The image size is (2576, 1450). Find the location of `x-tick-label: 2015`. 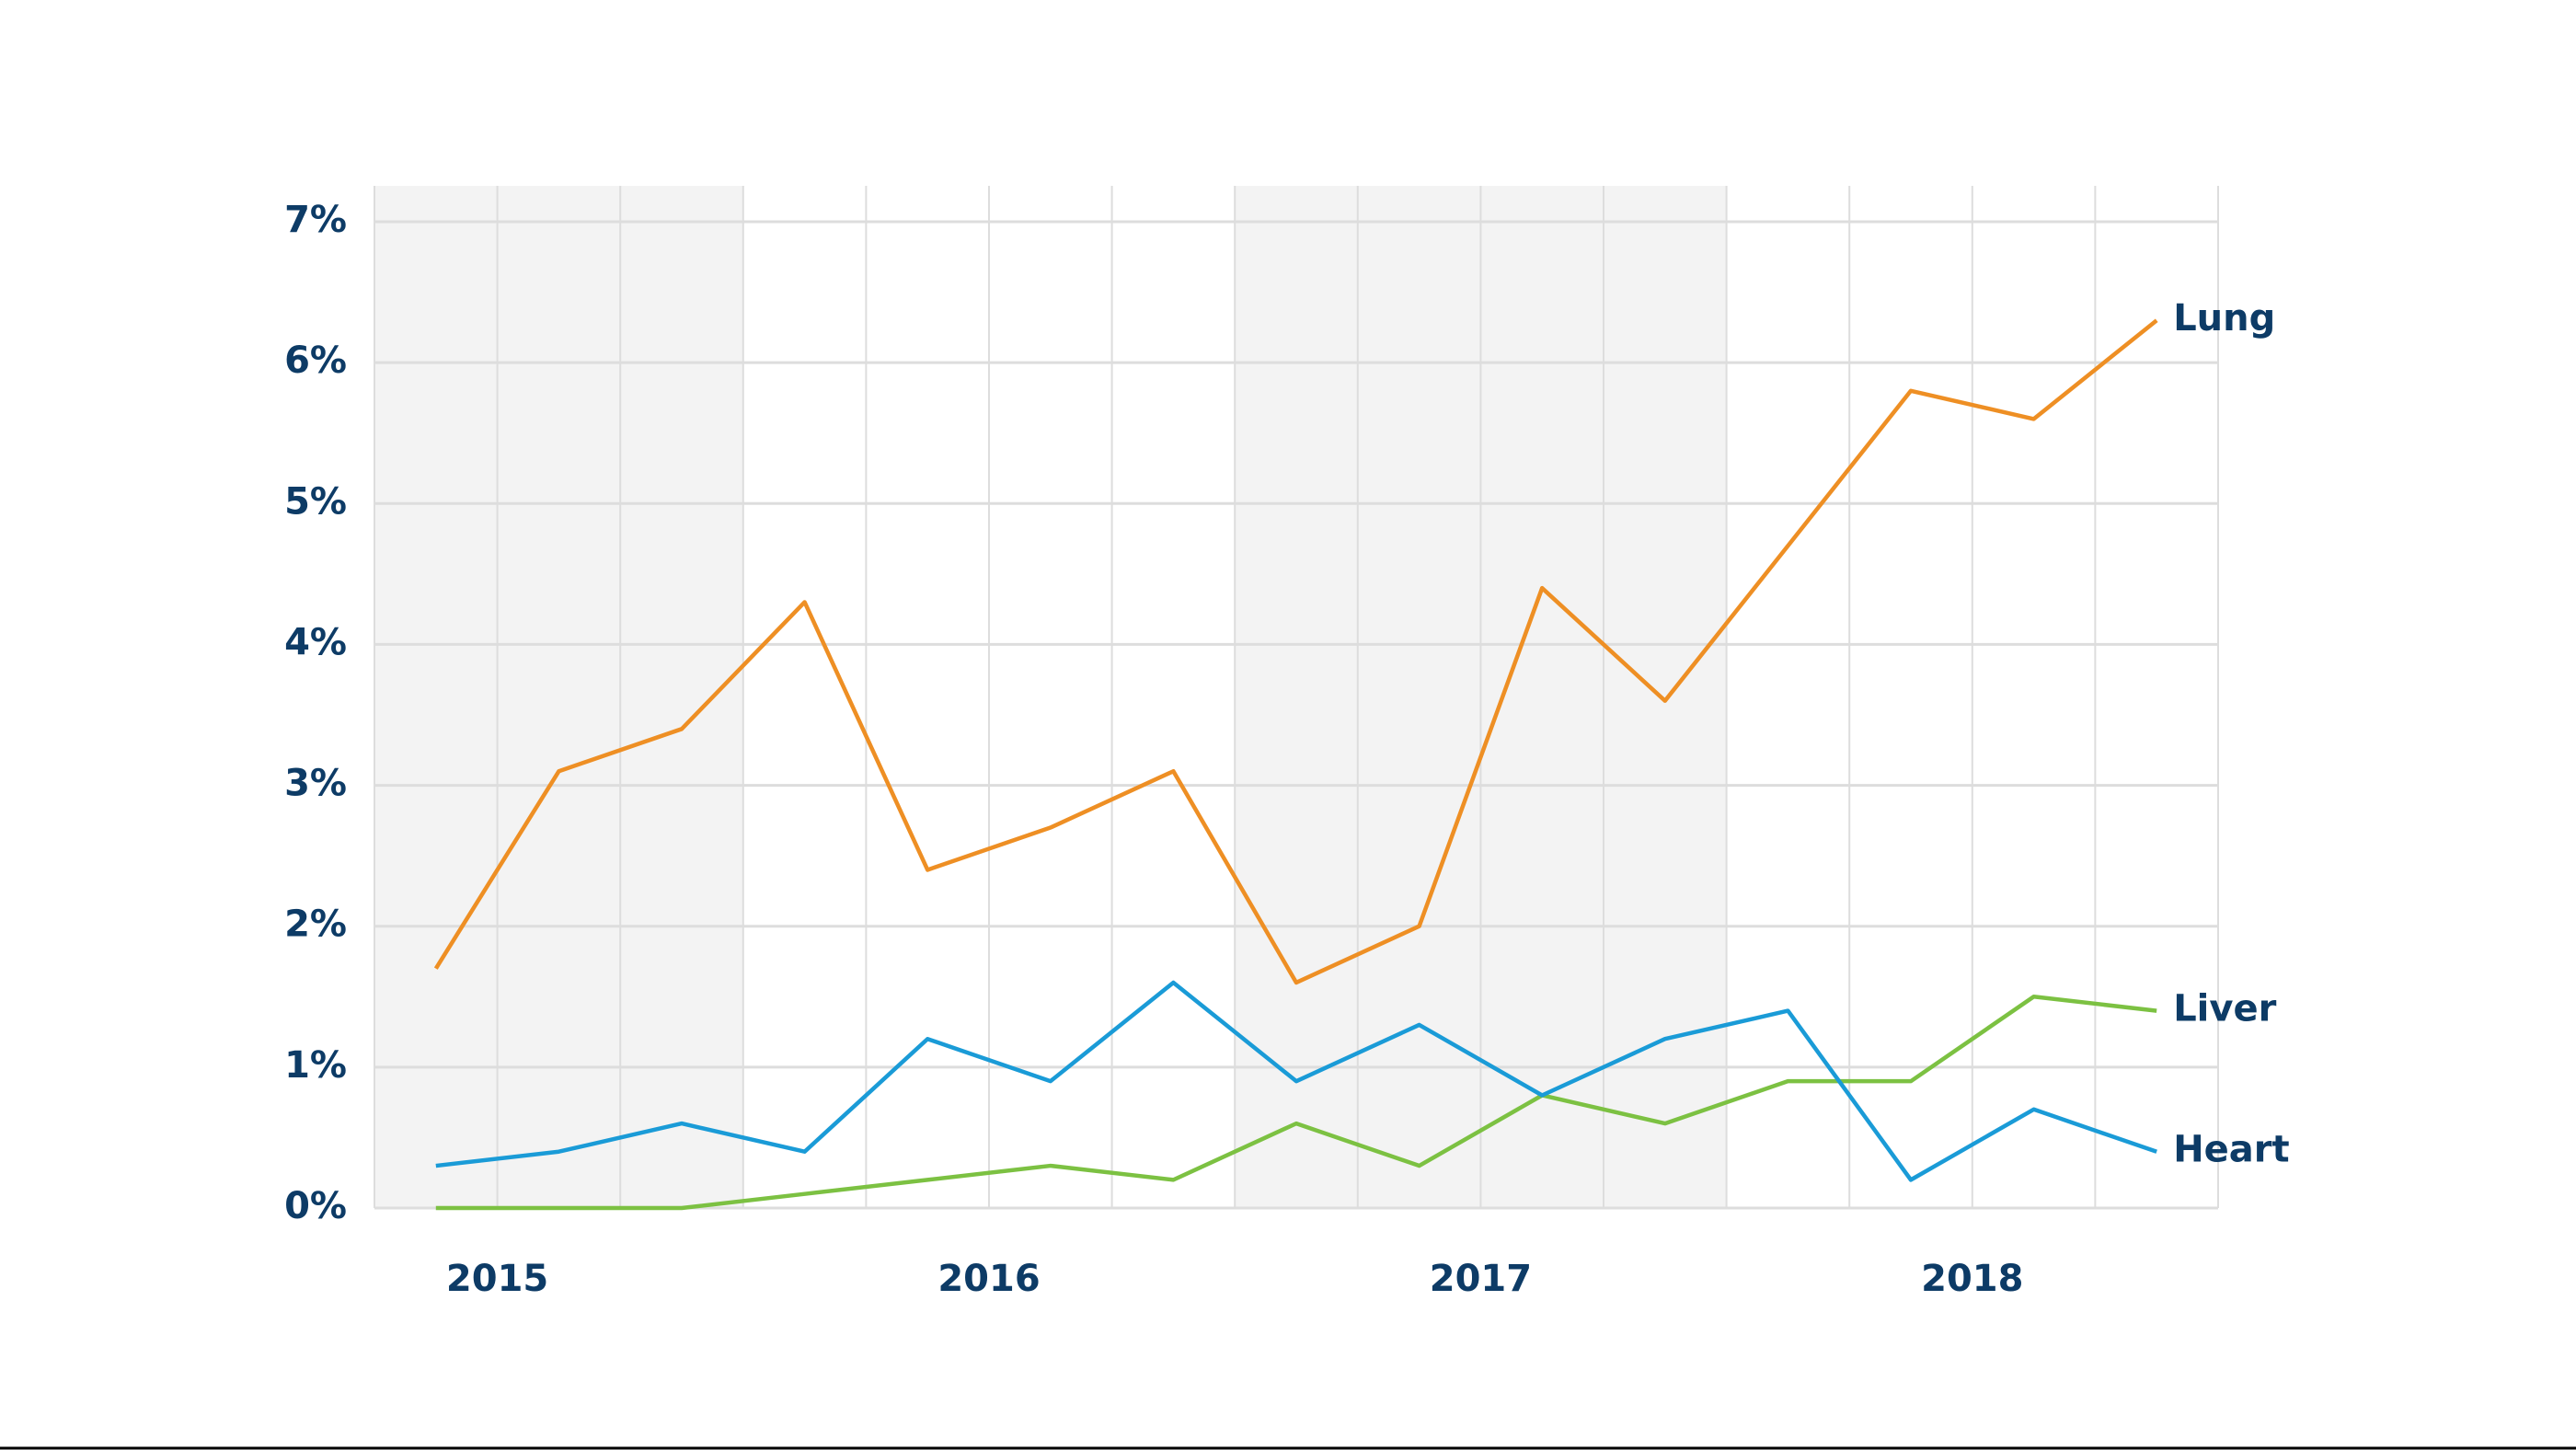

x-tick-label: 2015 is located at coordinates (497, 1279).